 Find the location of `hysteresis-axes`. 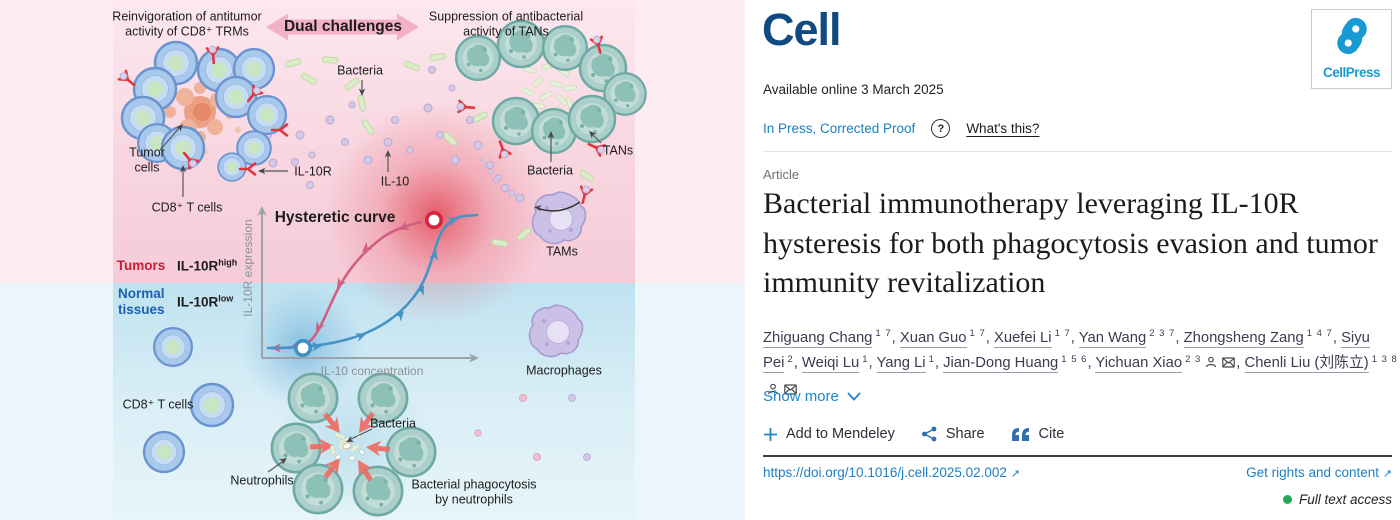

hysteresis-axes is located at coordinates (368, 284).